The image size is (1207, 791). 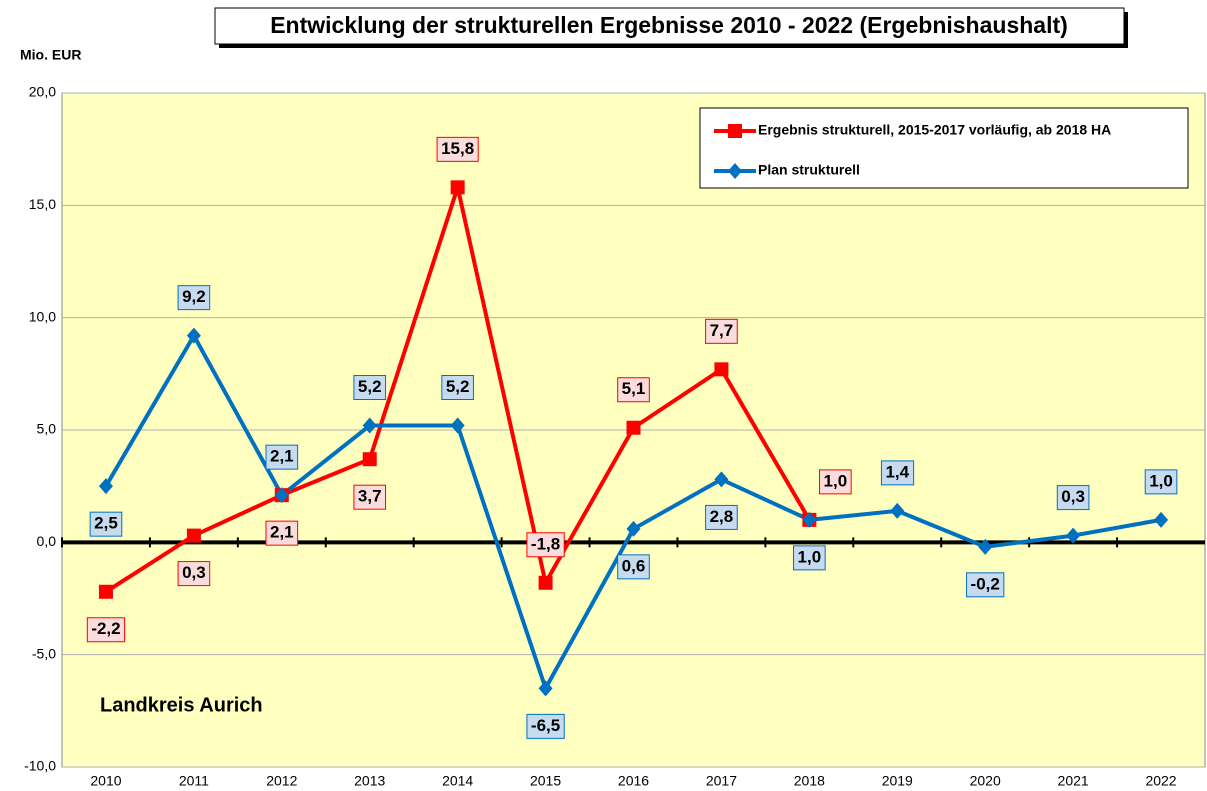 What do you see at coordinates (809, 781) in the screenshot?
I see `x-tick-label: 2018` at bounding box center [809, 781].